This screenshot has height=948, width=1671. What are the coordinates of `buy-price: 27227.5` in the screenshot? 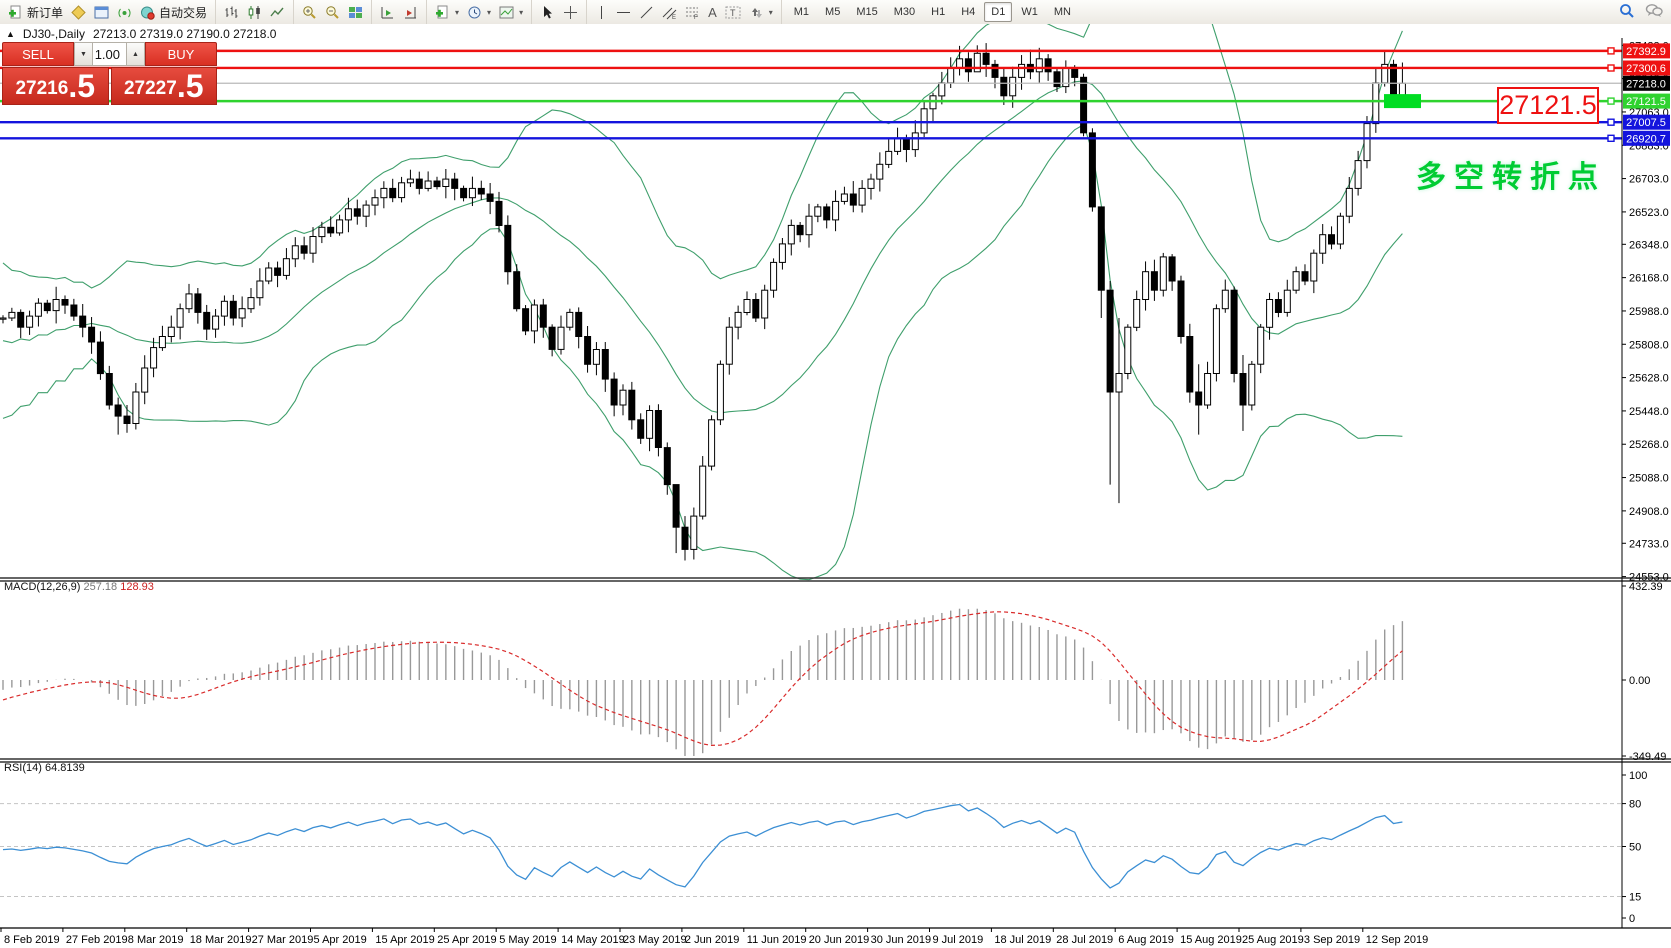 It's located at (163, 86).